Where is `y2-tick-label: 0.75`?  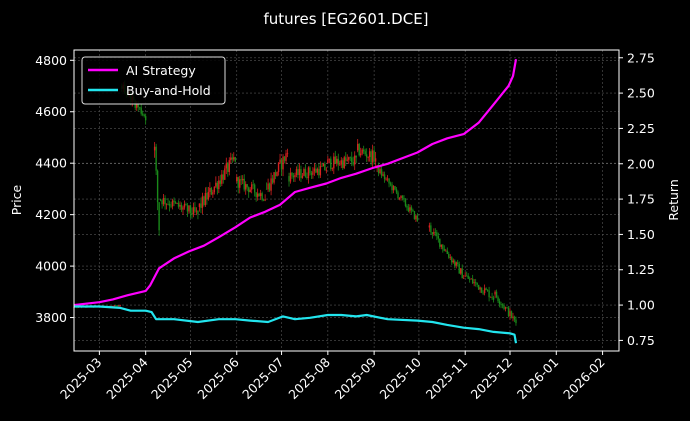 y2-tick-label: 0.75 is located at coordinates (641, 340).